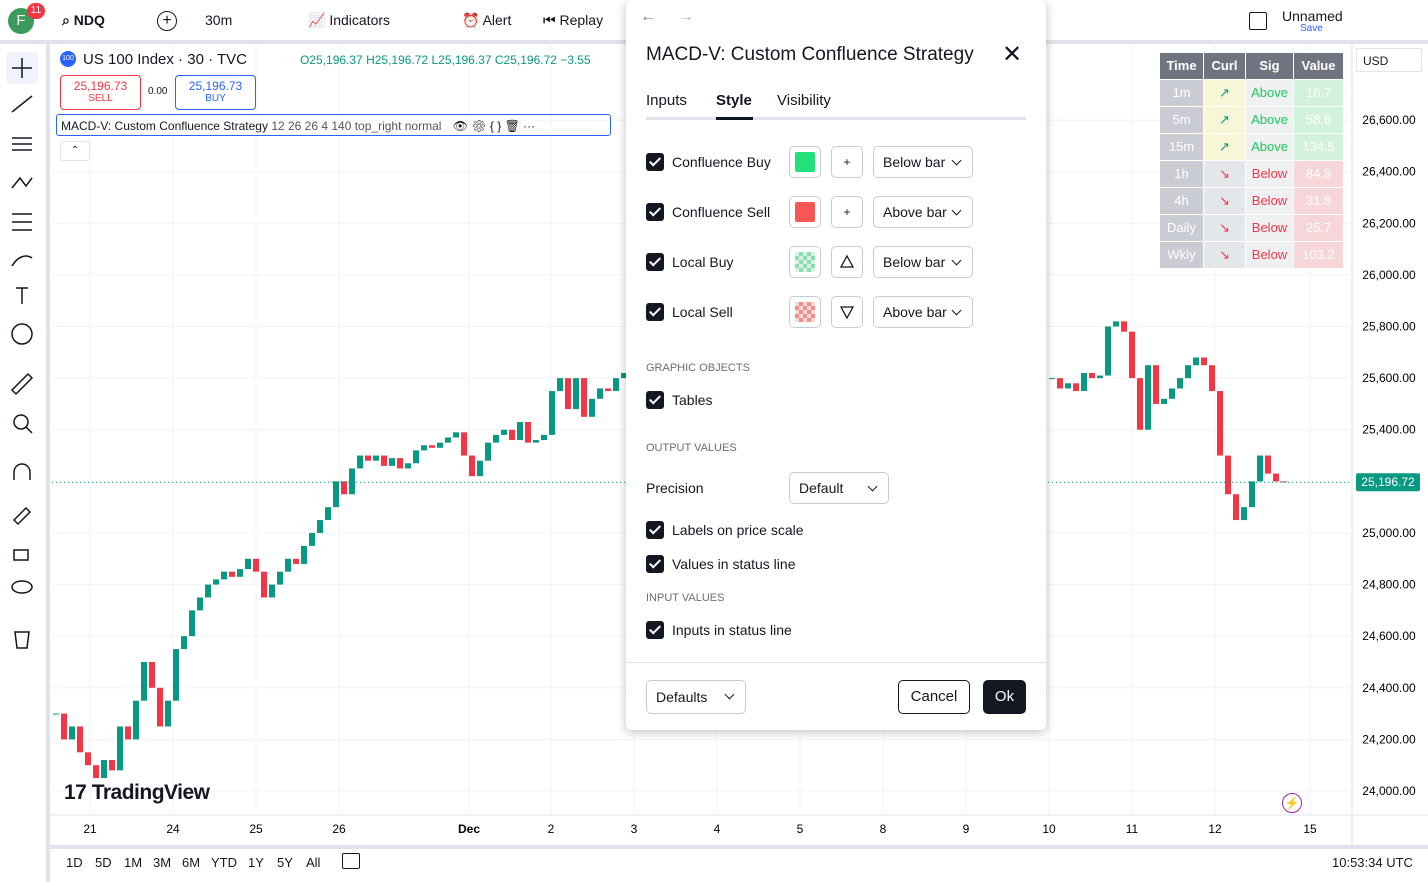 The height and width of the screenshot is (886, 1428). I want to click on range-button: 1D, so click(74, 862).